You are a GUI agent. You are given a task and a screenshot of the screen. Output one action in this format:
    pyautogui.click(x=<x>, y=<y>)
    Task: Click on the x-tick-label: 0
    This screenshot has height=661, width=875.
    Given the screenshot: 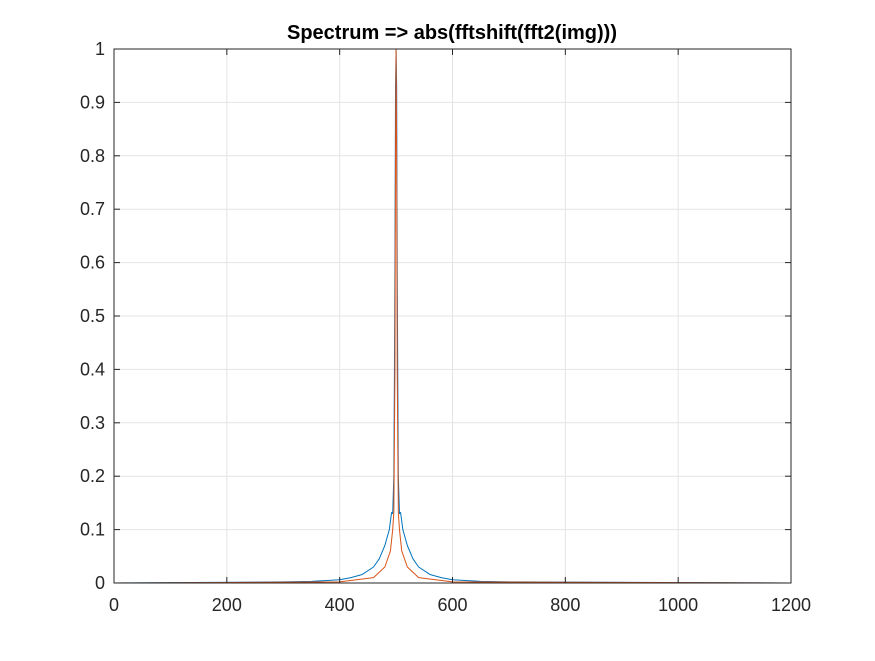 What is the action you would take?
    pyautogui.click(x=114, y=605)
    